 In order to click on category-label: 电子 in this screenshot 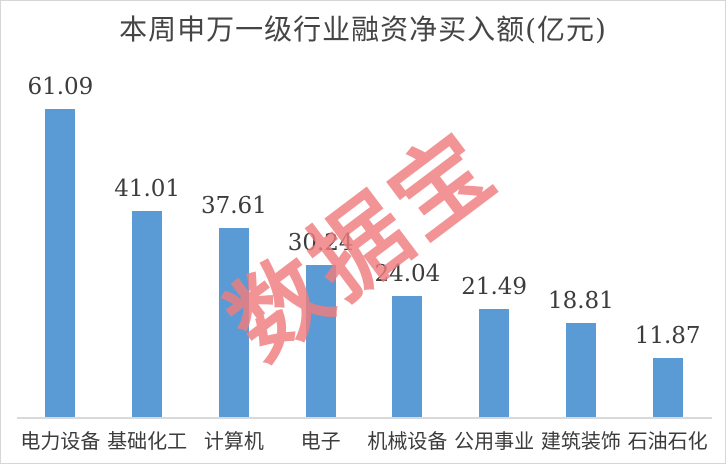, I will do `click(320, 441)`.